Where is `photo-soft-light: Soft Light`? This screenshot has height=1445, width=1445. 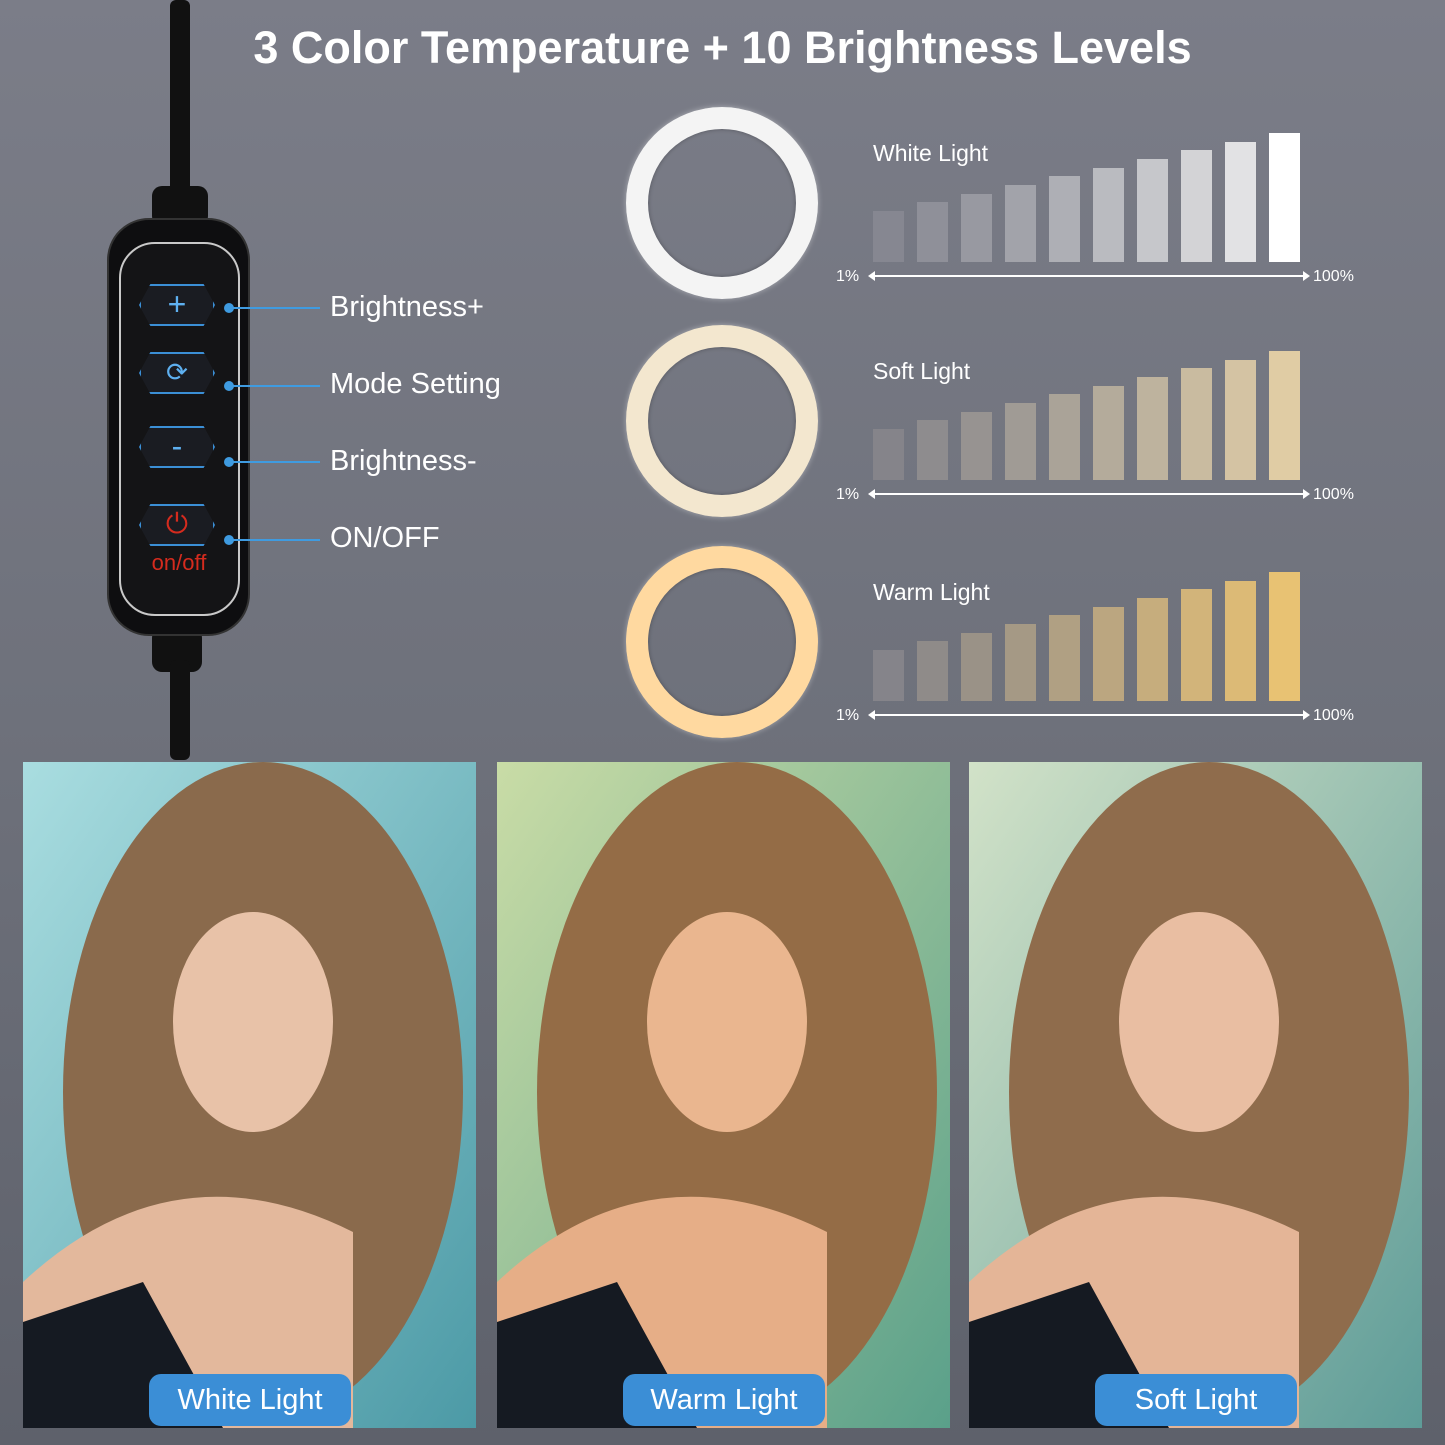 photo-soft-light: Soft Light is located at coordinates (1195, 1095).